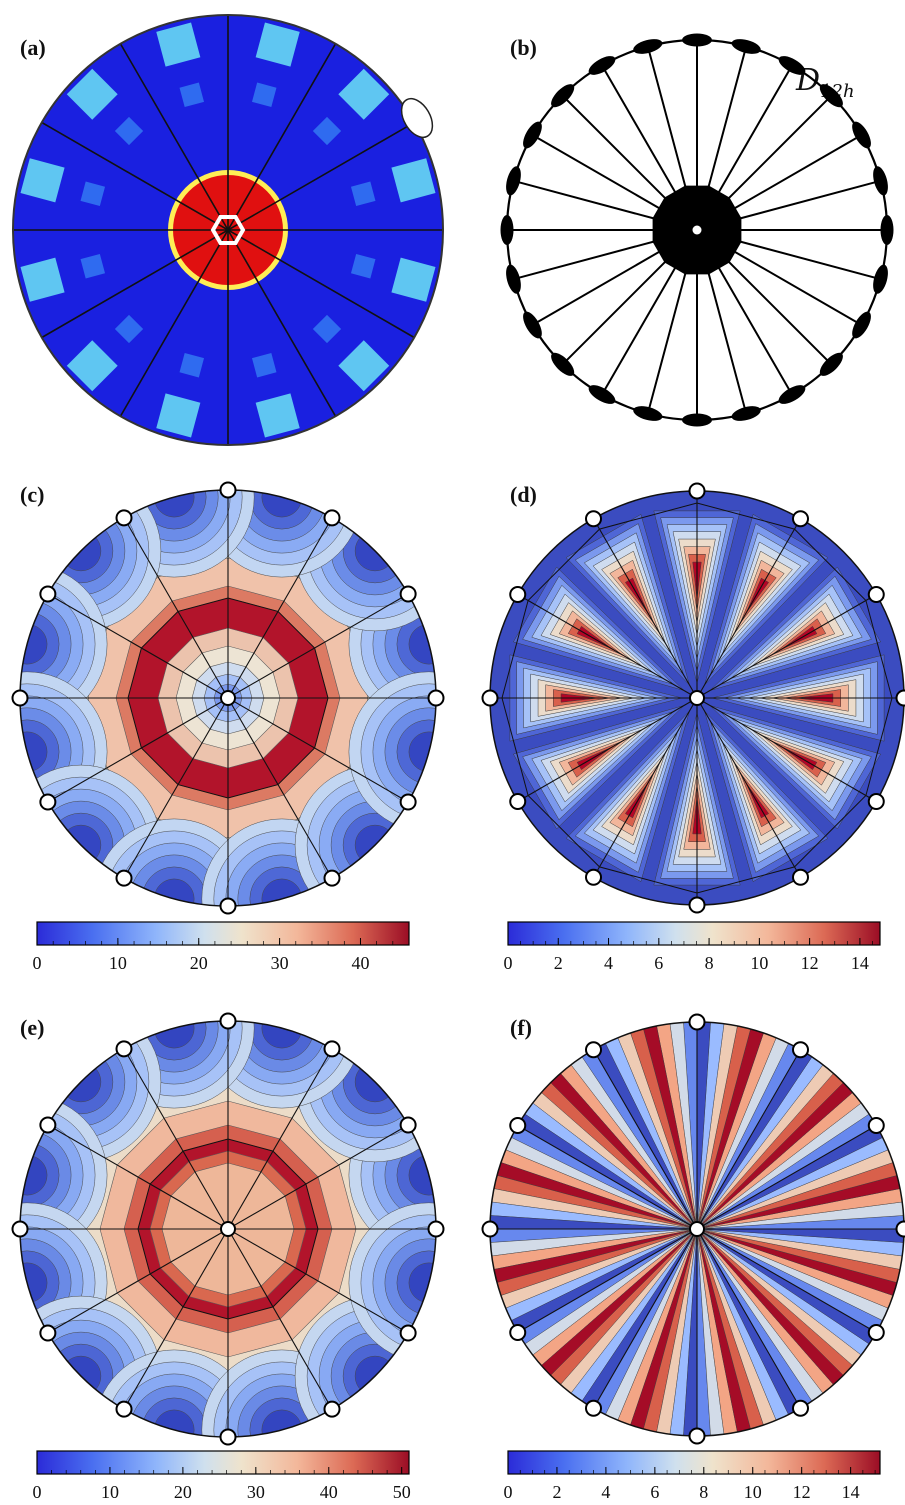 Image resolution: width=905 pixels, height=1505 pixels. What do you see at coordinates (860, 963) in the screenshot?
I see `colorbar-tick-label: 14` at bounding box center [860, 963].